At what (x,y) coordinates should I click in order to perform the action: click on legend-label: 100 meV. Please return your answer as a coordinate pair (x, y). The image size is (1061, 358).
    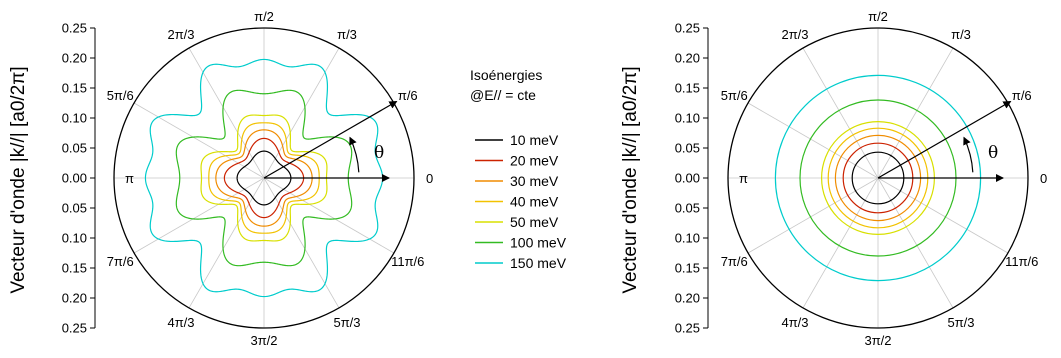
    Looking at the image, I should click on (538, 243).